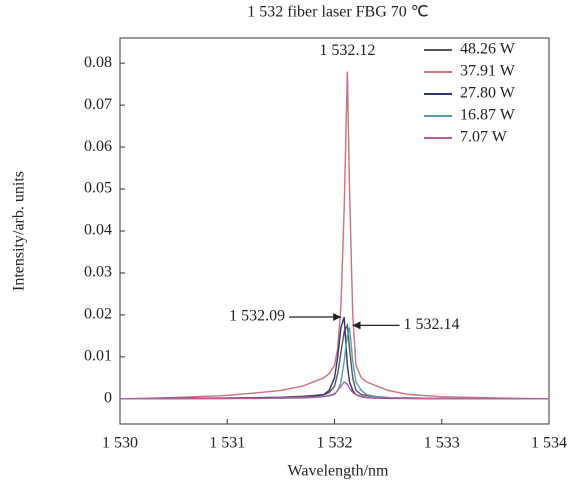 Image resolution: width=579 pixels, height=484 pixels. Describe the element at coordinates (98, 230) in the screenshot. I see `y-tick-label: 0.04` at that location.